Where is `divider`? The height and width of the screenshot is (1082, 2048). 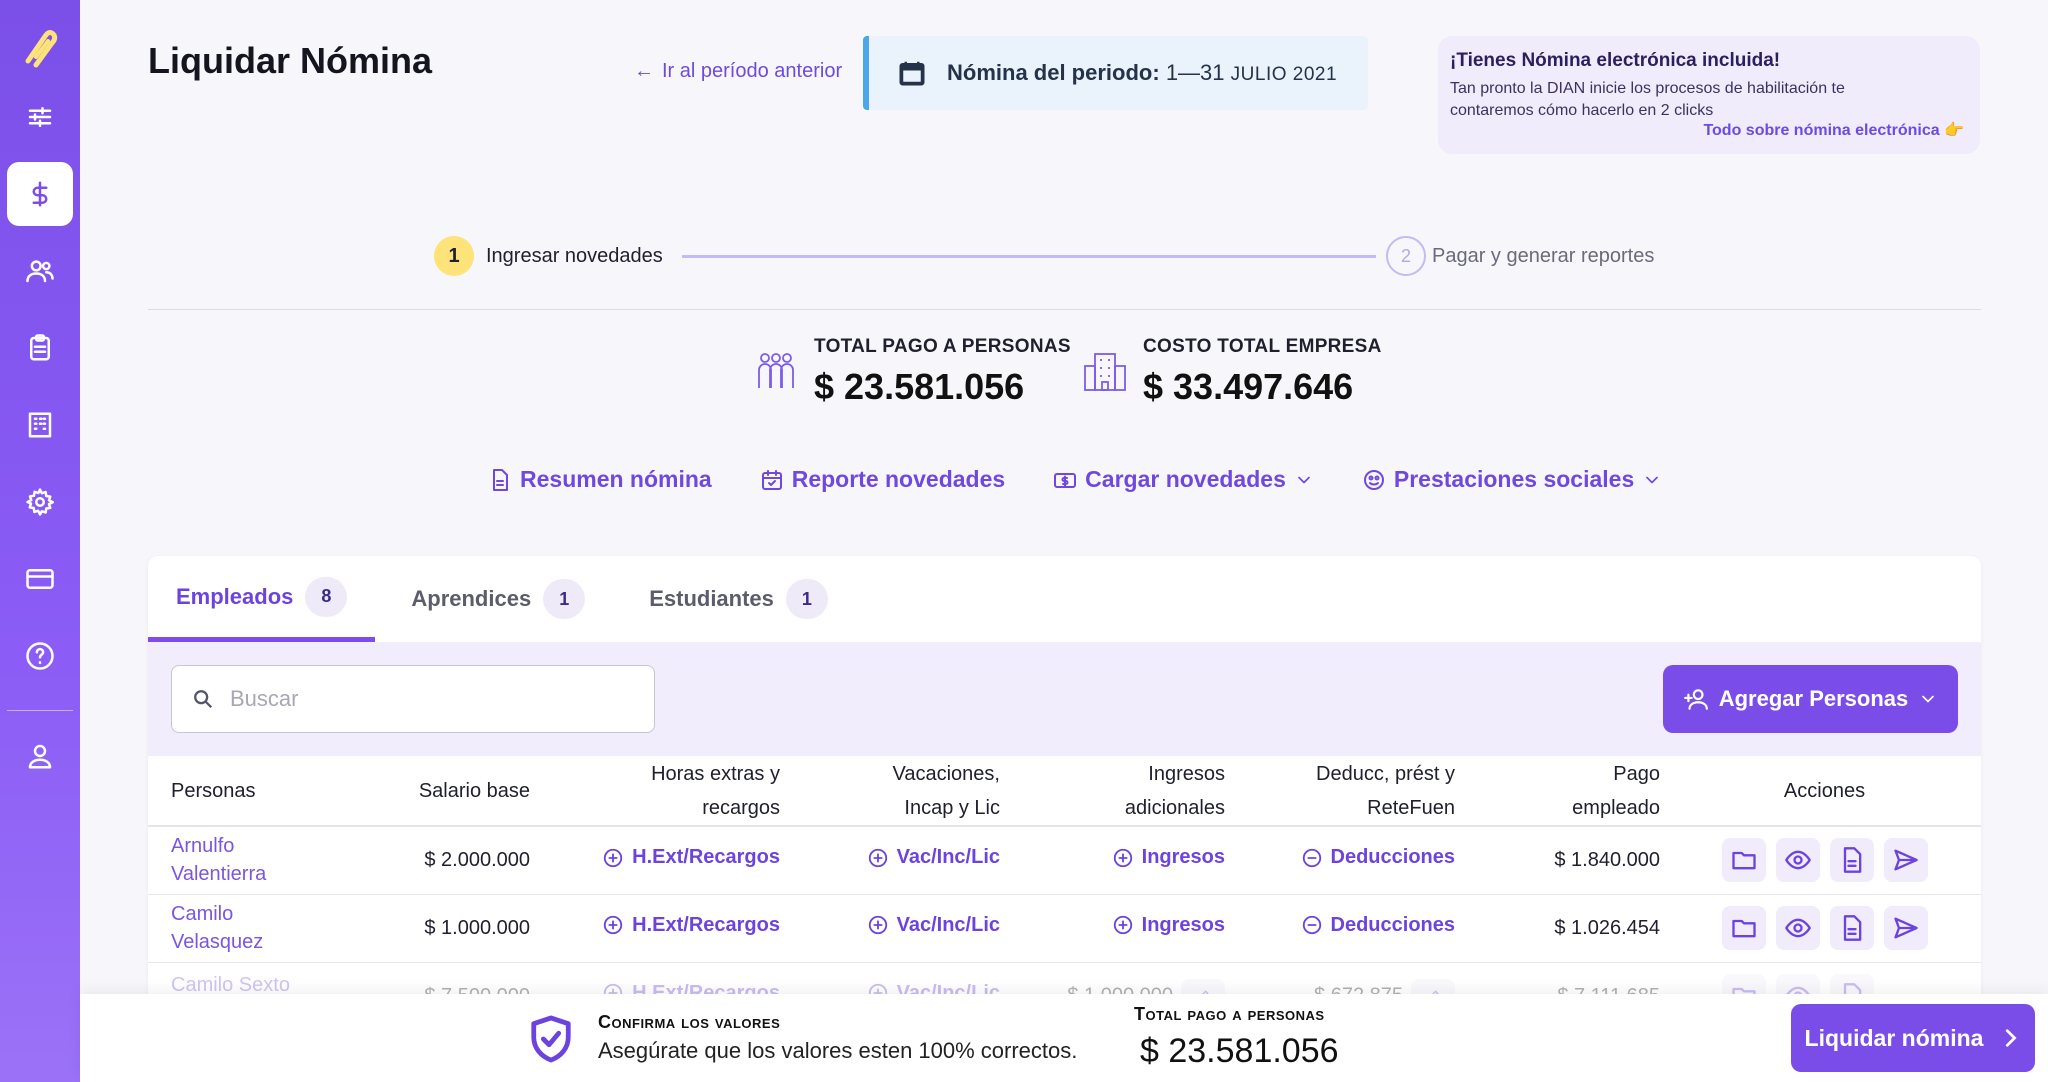 divider is located at coordinates (1064, 309).